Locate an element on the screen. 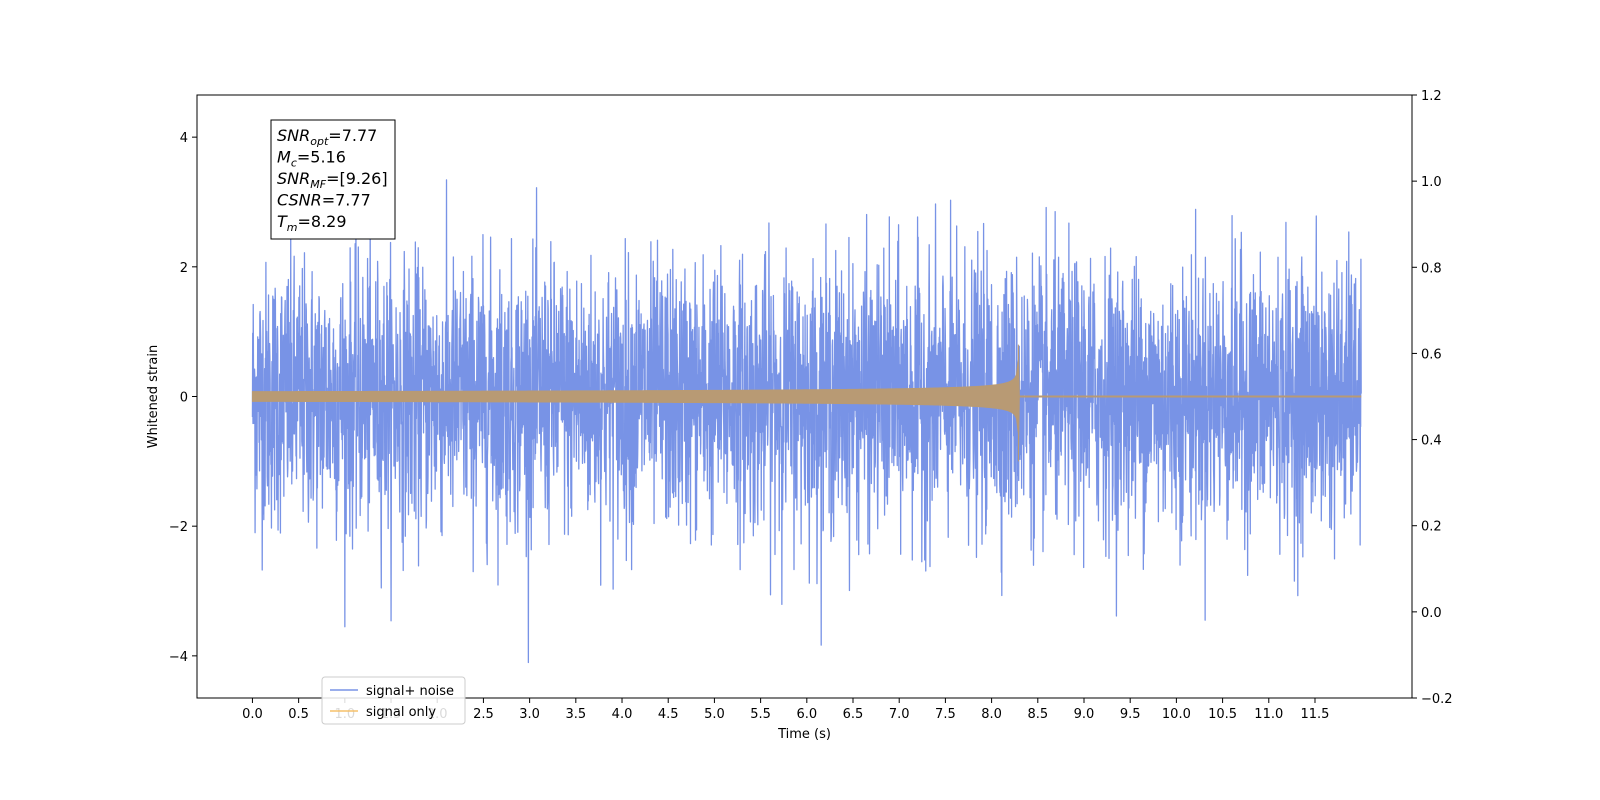  annotation-line: Mc=5.16 is located at coordinates (311, 159).